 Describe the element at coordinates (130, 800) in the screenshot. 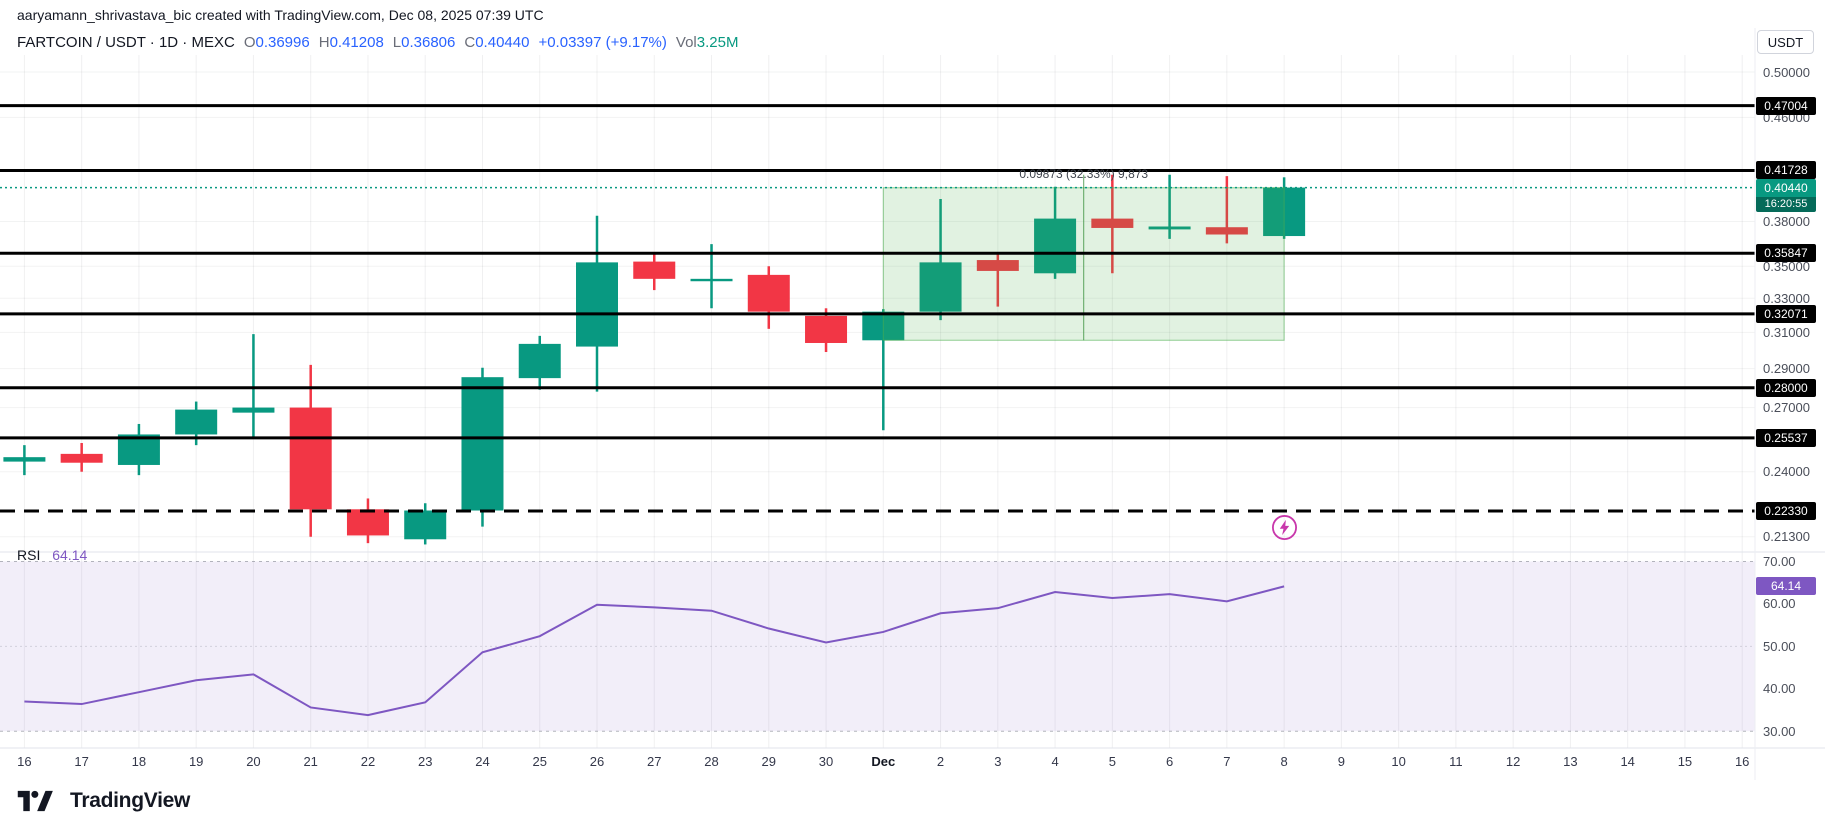

I see `tradingview-logo-text: TradingView` at that location.